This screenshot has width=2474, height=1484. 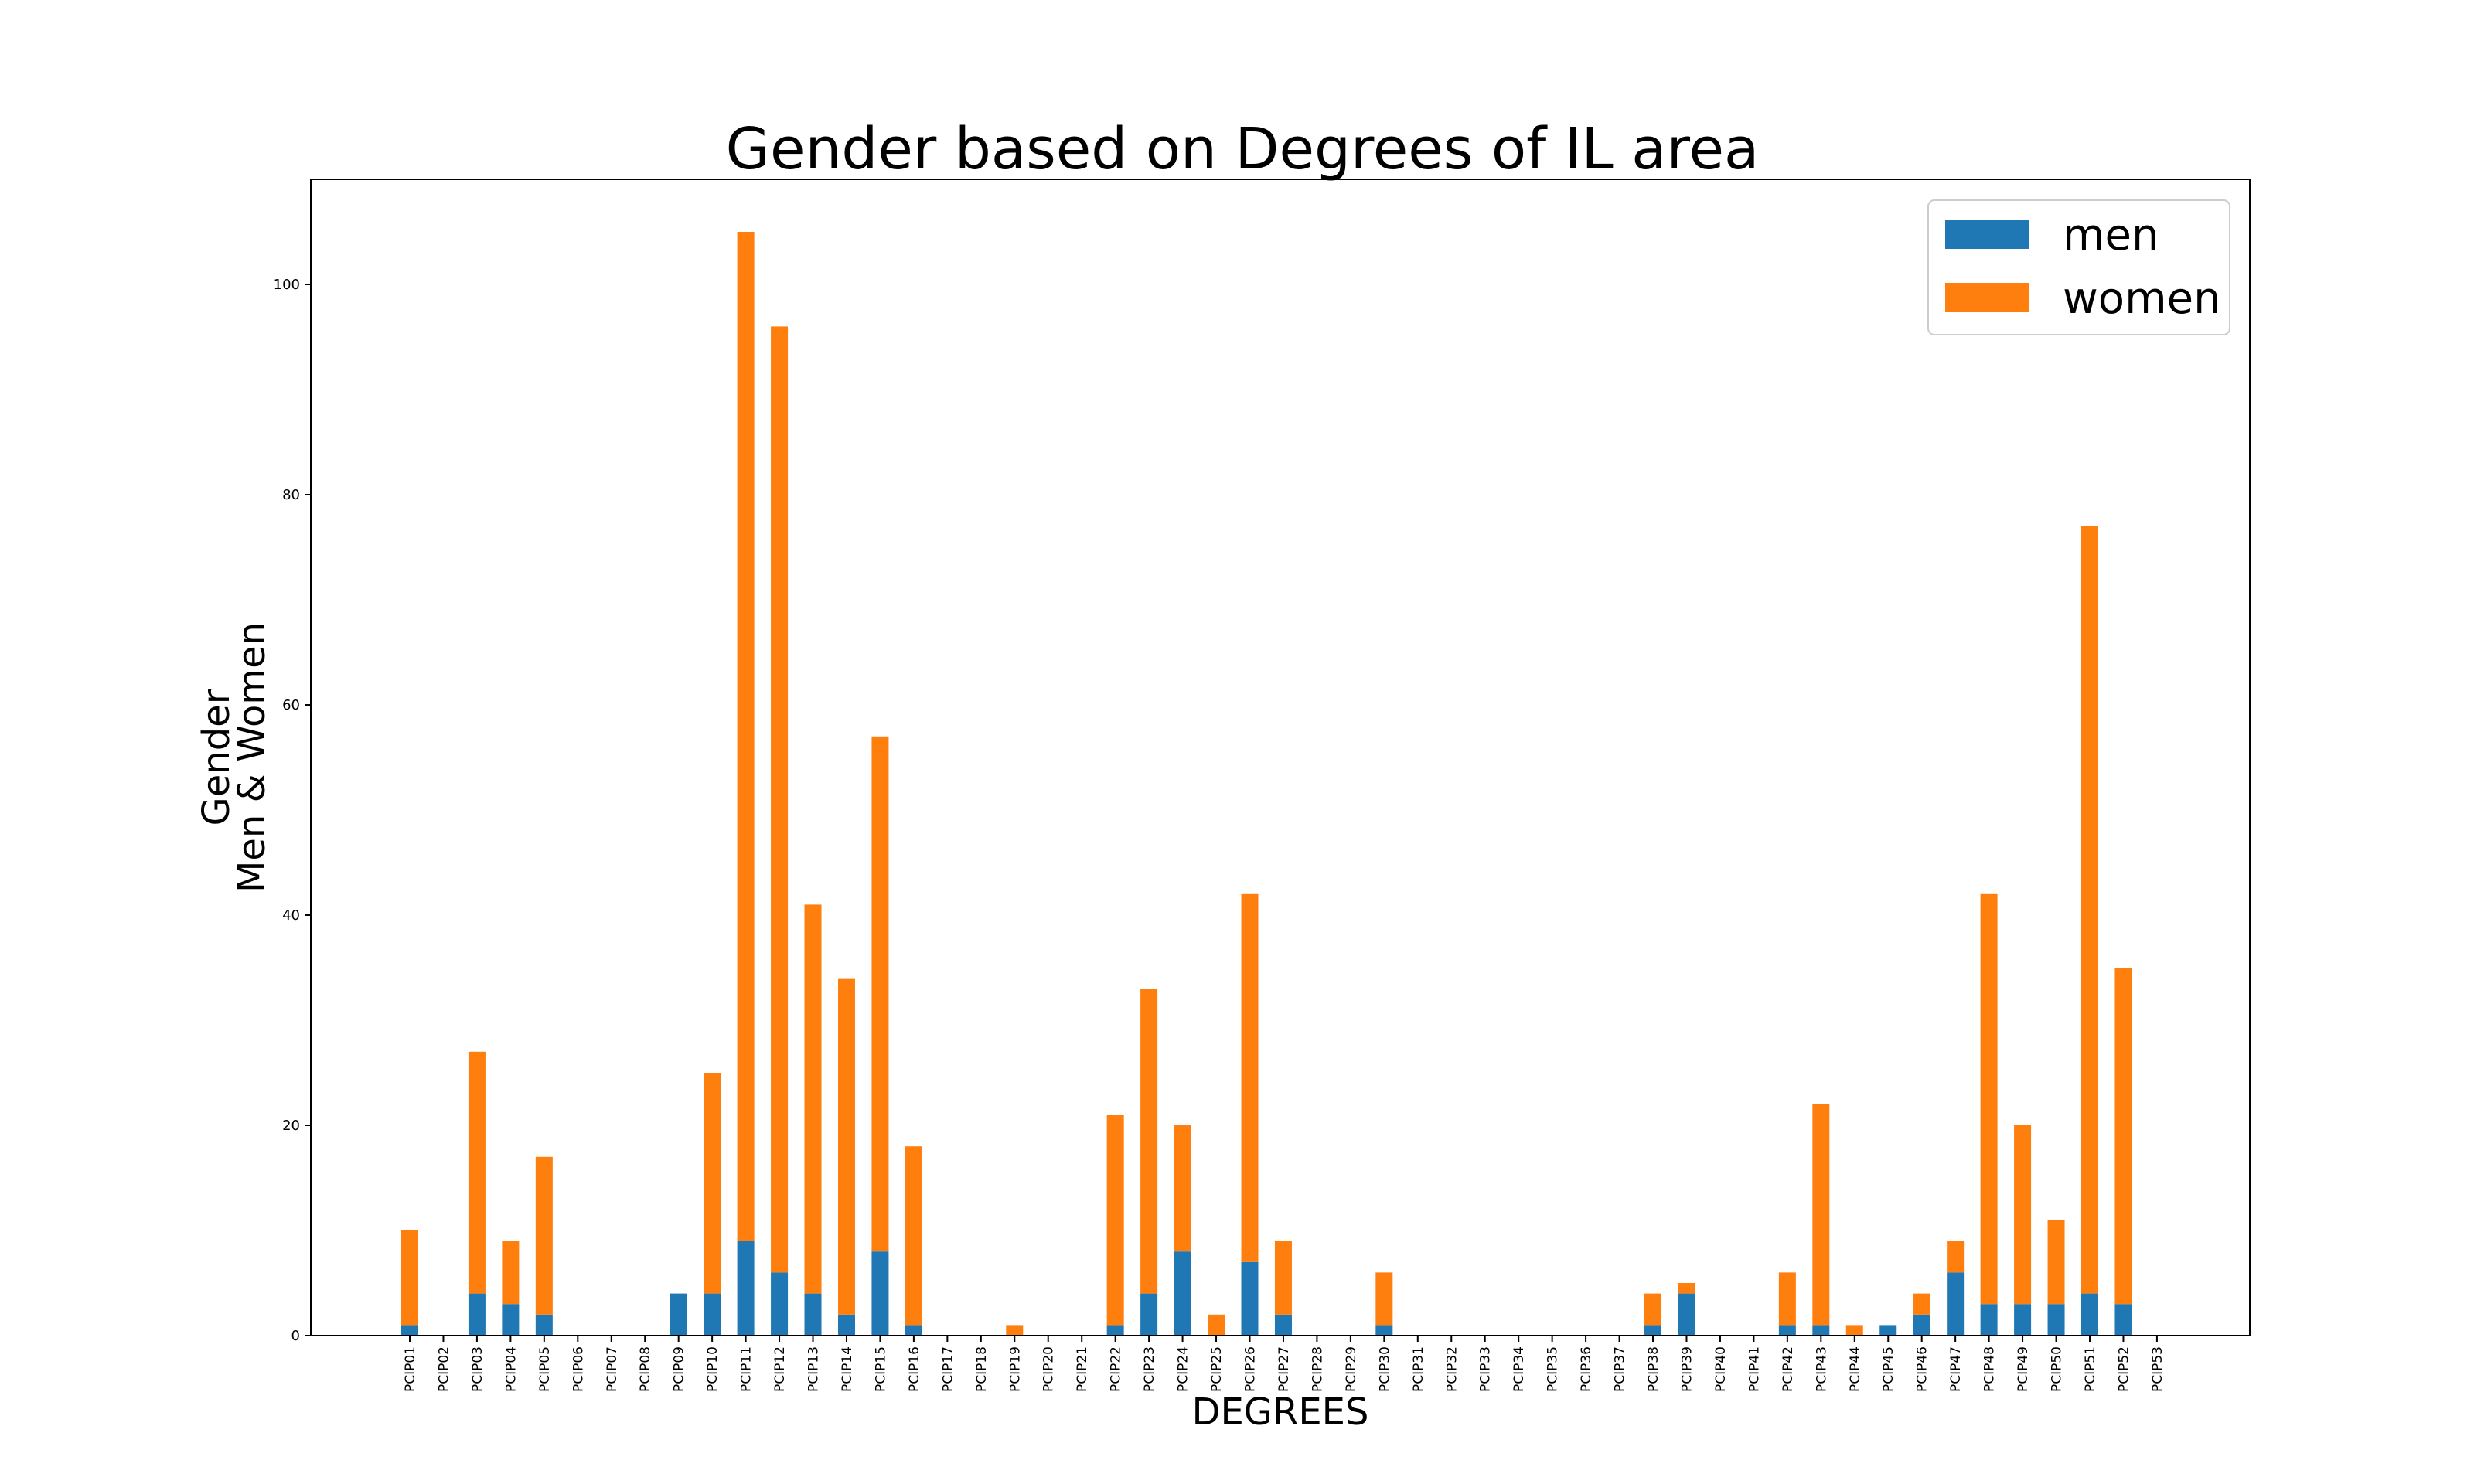 I want to click on y-axis-label: Gender Men & Women, so click(x=234, y=757).